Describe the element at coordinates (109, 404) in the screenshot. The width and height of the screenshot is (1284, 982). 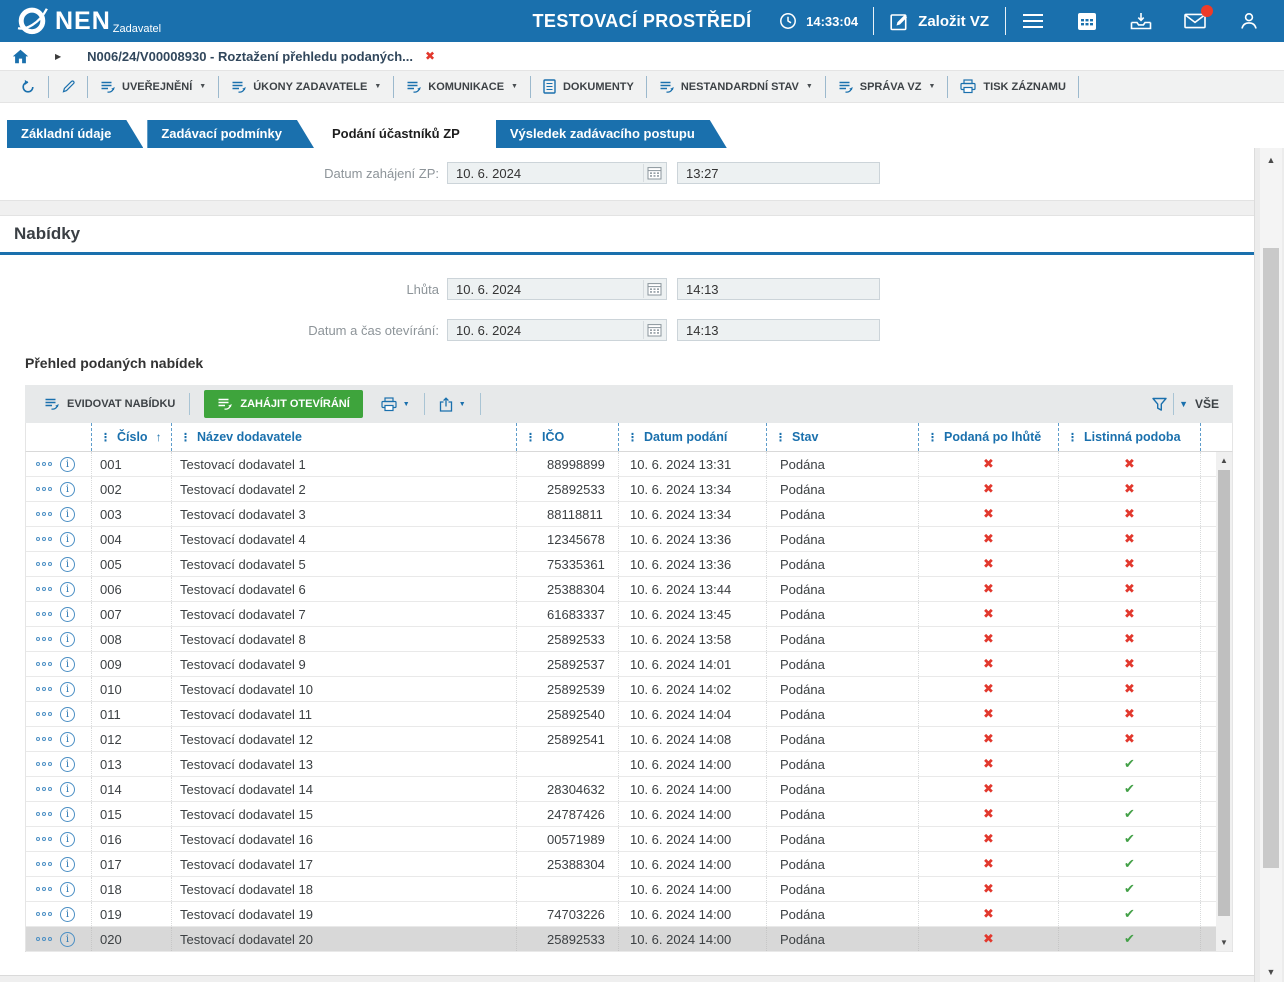
I see `evidovat-nabidku-button: EVIDOVAT NABÍDKU` at that location.